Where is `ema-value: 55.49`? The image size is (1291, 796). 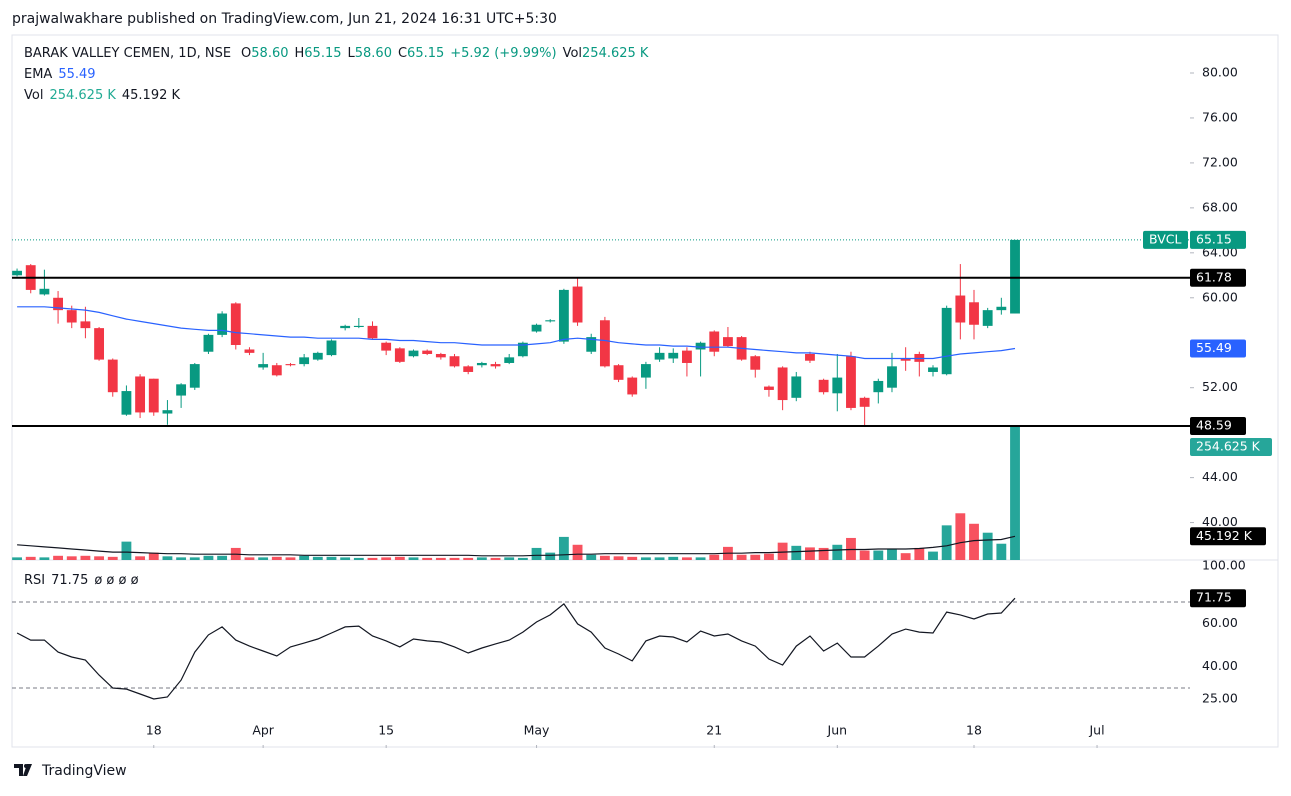 ema-value: 55.49 is located at coordinates (76, 74).